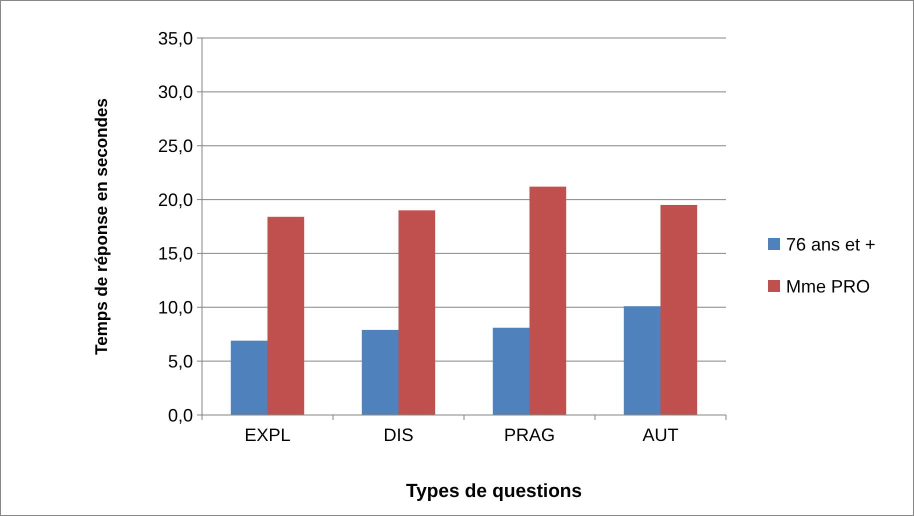 Image resolution: width=914 pixels, height=516 pixels. Describe the element at coordinates (828, 286) in the screenshot. I see `legend-label: Mme PRO` at that location.